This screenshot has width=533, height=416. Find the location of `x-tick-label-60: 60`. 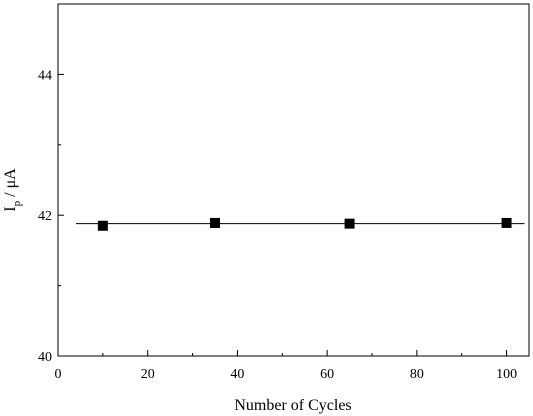

x-tick-label-60: 60 is located at coordinates (327, 374).